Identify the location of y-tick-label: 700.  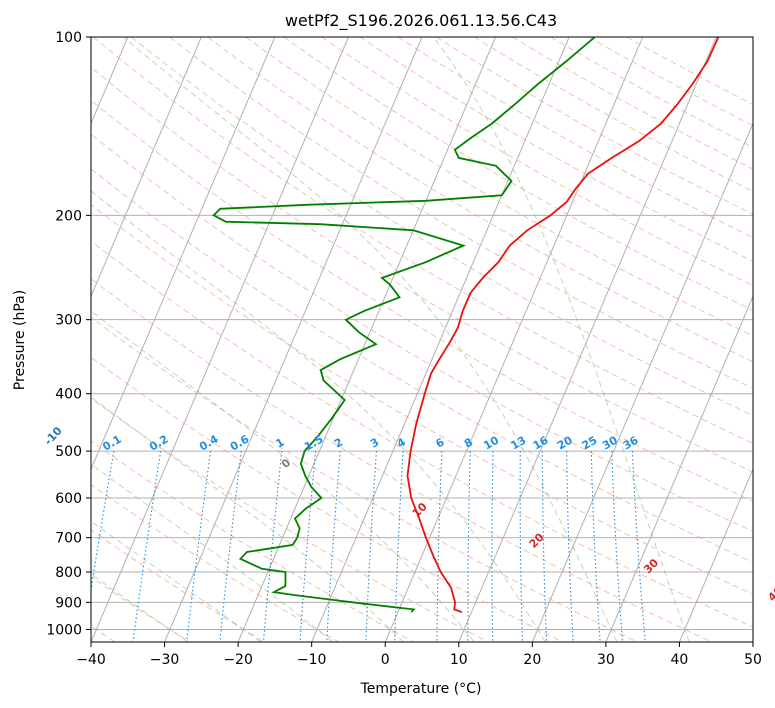
(68, 539).